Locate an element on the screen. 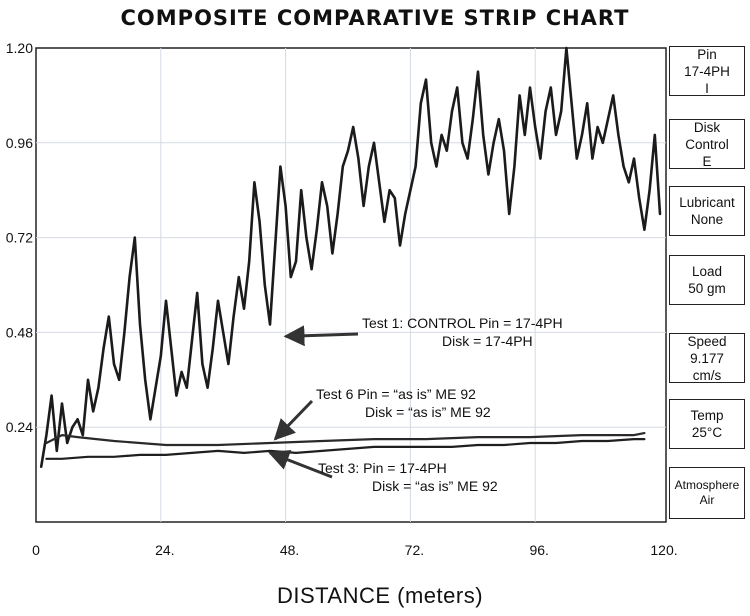 This screenshot has width=750, height=616. annotation-text-line2: Disk = 17-4PH is located at coordinates (487, 341).